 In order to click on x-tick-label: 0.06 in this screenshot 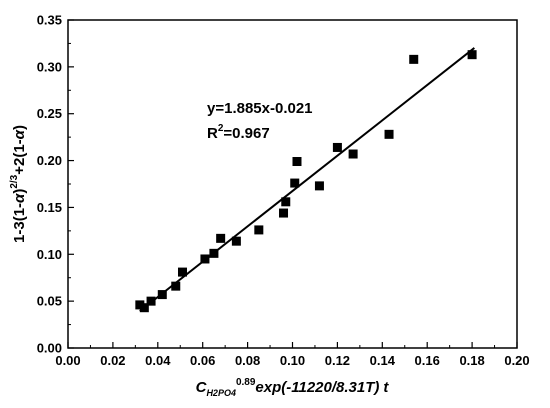, I will do `click(202, 360)`.